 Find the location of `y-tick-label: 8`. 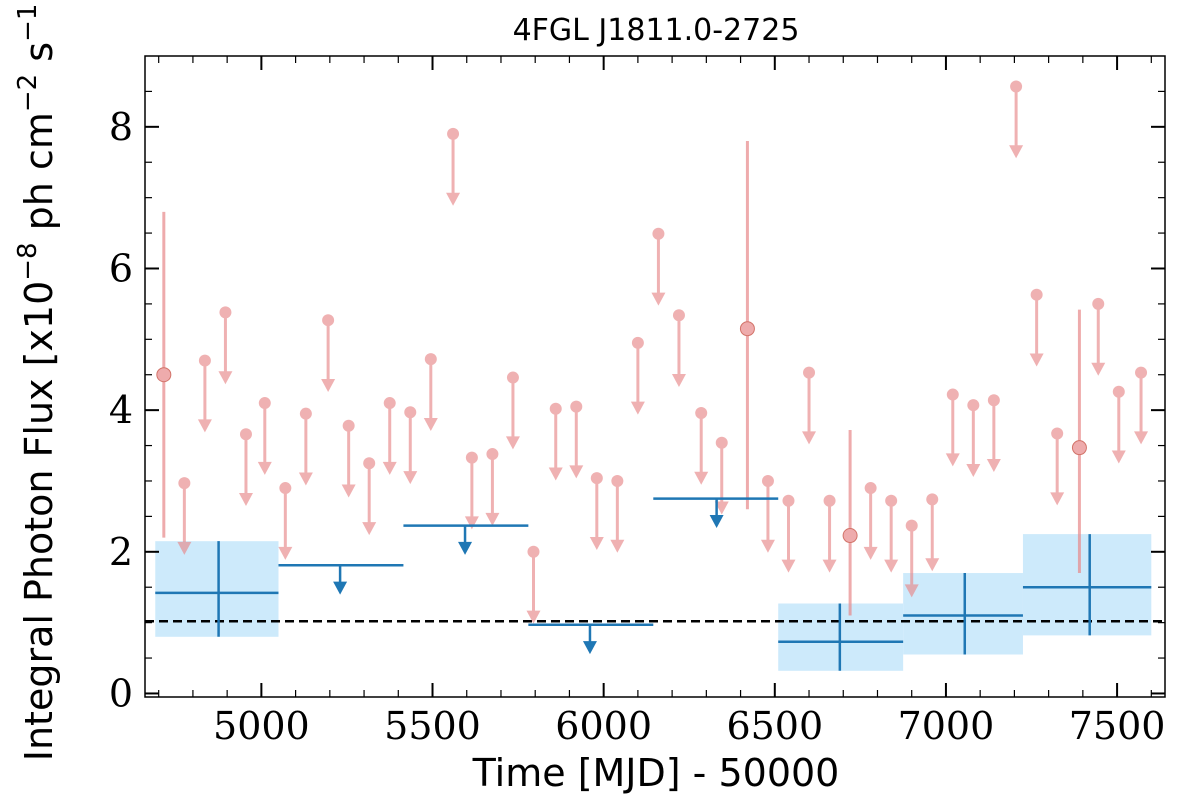

y-tick-label: 8 is located at coordinates (121, 127).